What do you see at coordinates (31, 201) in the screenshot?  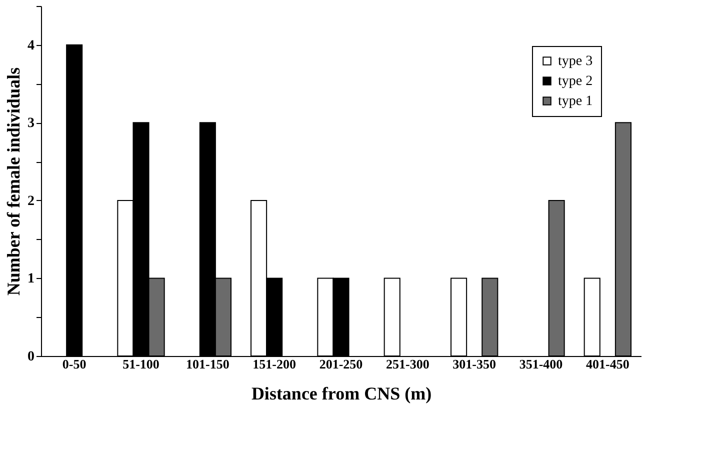 I see `y-tick-label: 2` at bounding box center [31, 201].